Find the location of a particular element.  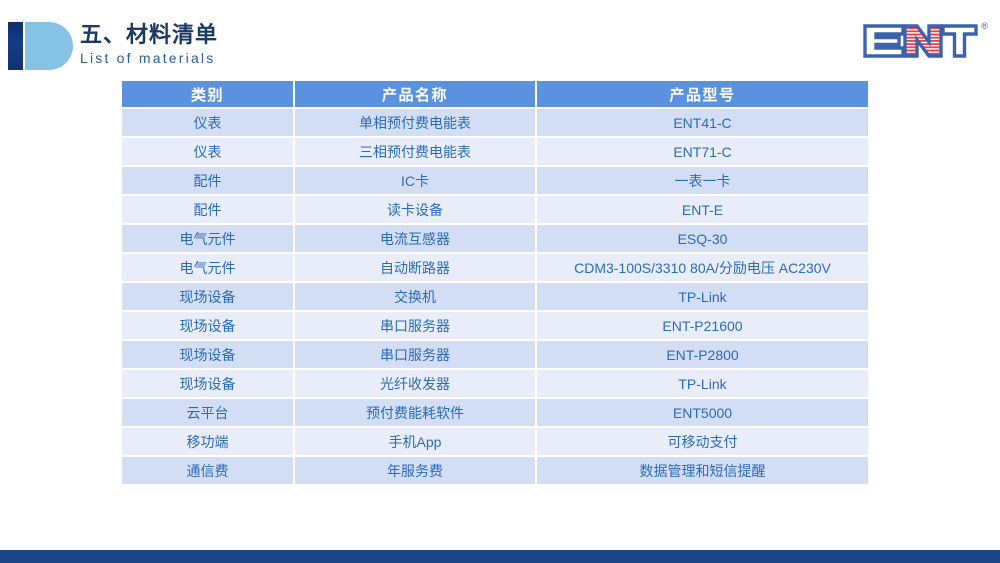

table-row: 配件 IC卡 一表一卡 is located at coordinates (495, 180).